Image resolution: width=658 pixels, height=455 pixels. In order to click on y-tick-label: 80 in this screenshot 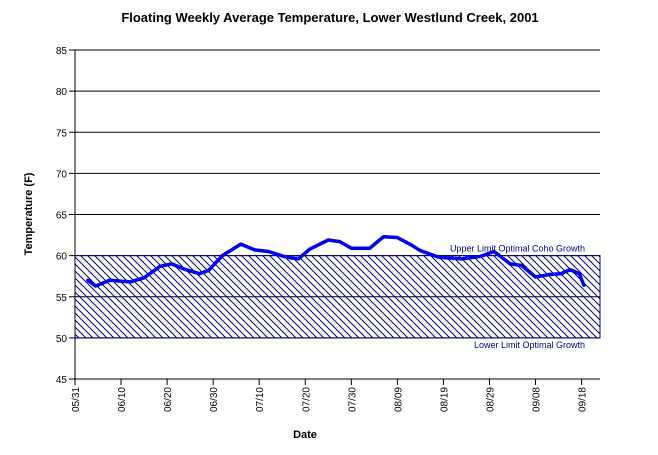, I will do `click(62, 92)`.